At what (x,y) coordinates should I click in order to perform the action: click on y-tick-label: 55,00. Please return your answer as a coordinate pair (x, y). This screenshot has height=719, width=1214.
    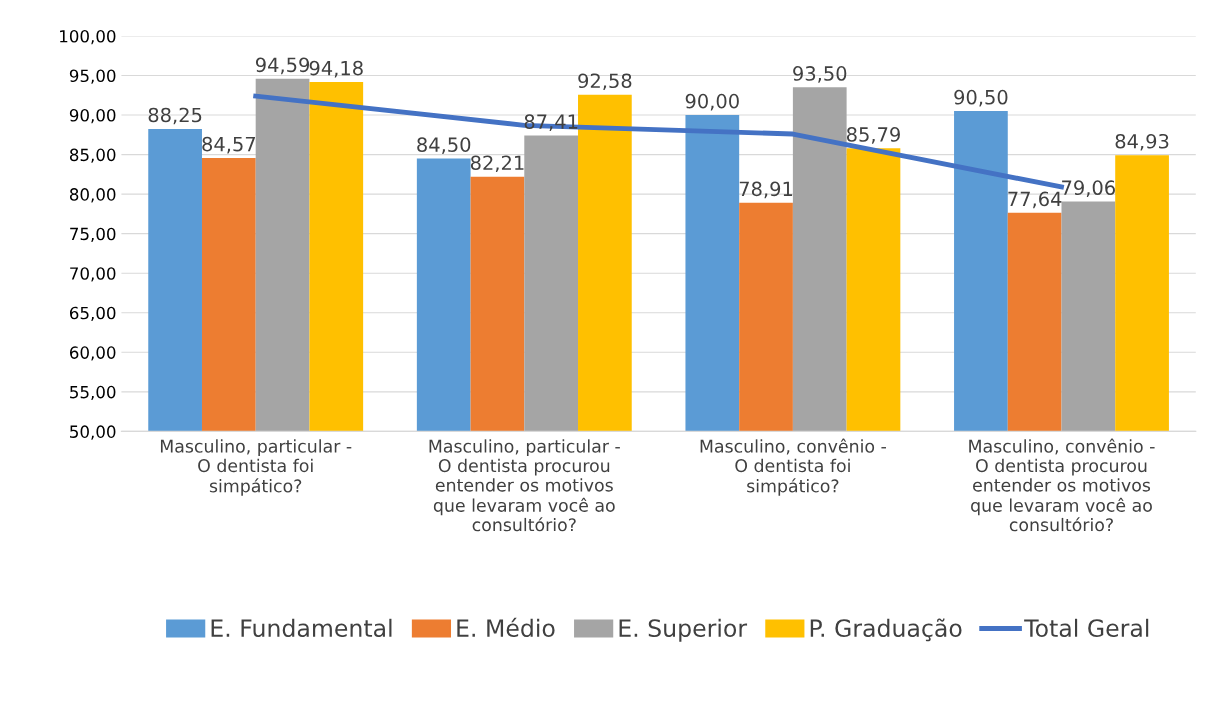
    Looking at the image, I should click on (93, 393).